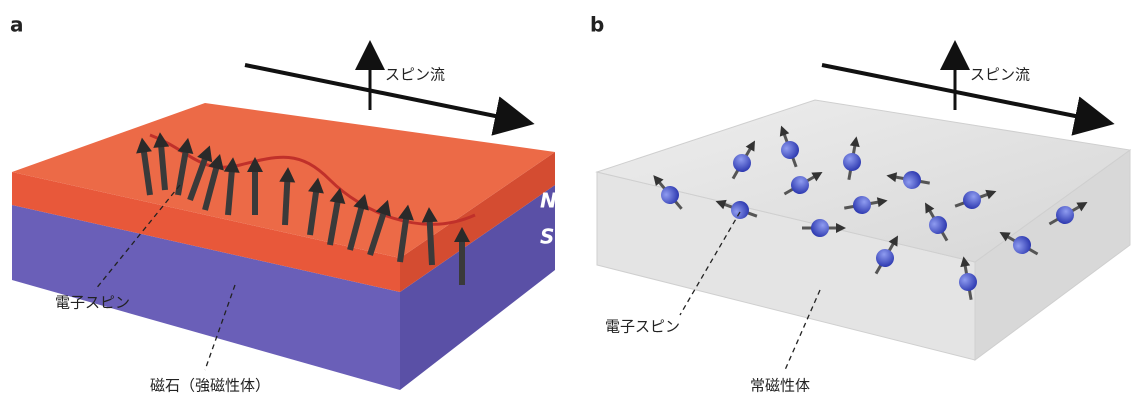 The height and width of the screenshot is (401, 1137). Describe the element at coordinates (780, 386) in the screenshot. I see `material-label: 常磁性体` at that location.